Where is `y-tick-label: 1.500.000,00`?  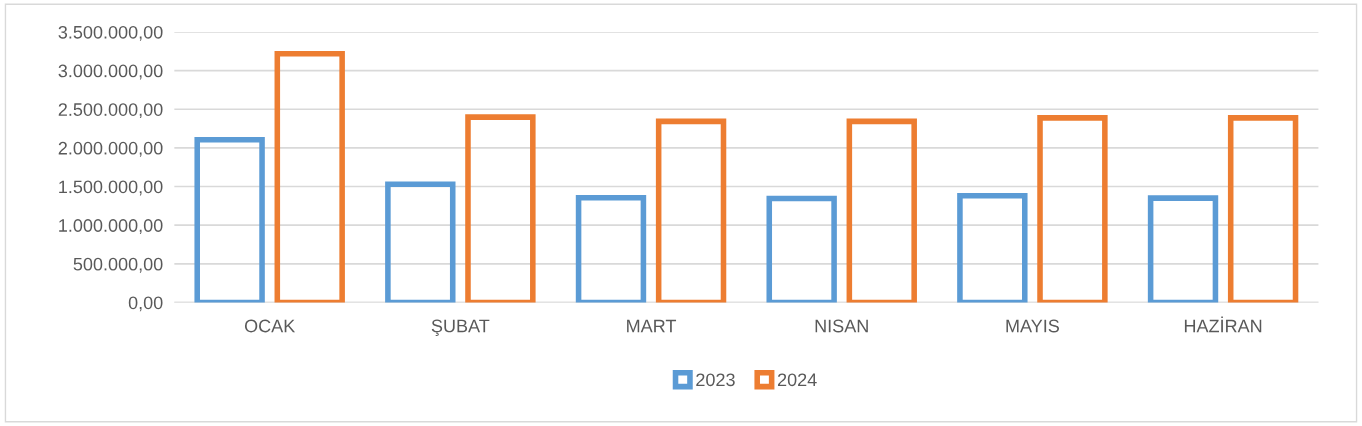 y-tick-label: 1.500.000,00 is located at coordinates (111, 188).